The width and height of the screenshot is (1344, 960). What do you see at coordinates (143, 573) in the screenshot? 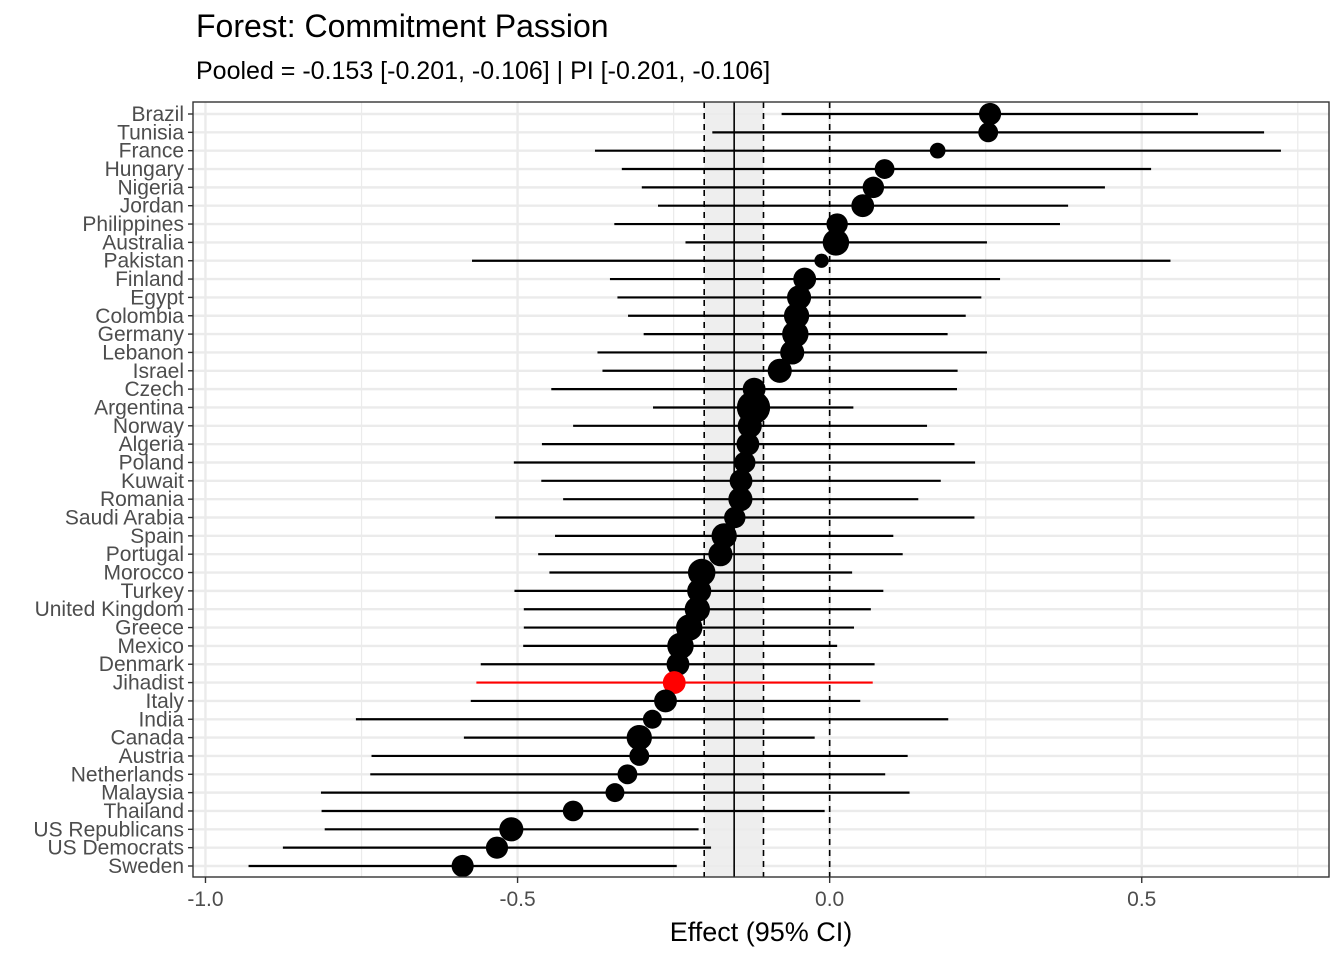
I see `y-tick-label: Morocco` at bounding box center [143, 573].